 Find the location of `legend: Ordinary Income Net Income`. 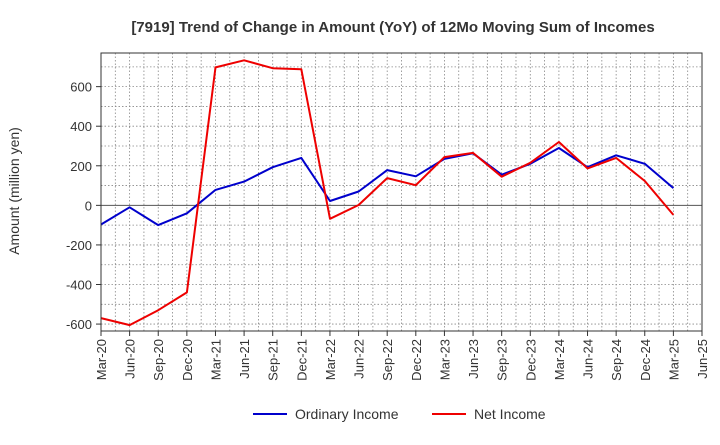

legend: Ordinary Income Net Income is located at coordinates (399, 414).